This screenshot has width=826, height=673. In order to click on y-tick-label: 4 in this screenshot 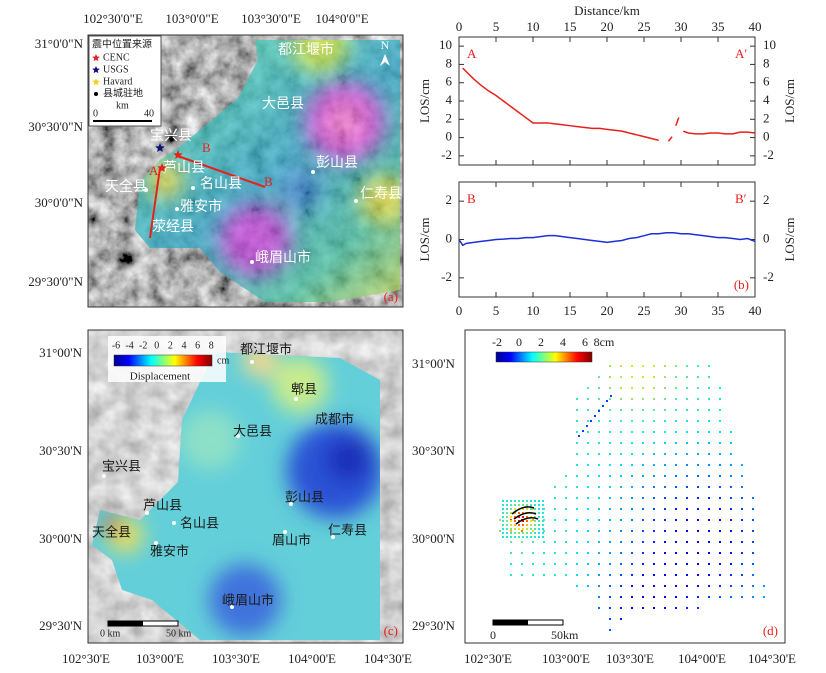, I will do `click(449, 99)`.